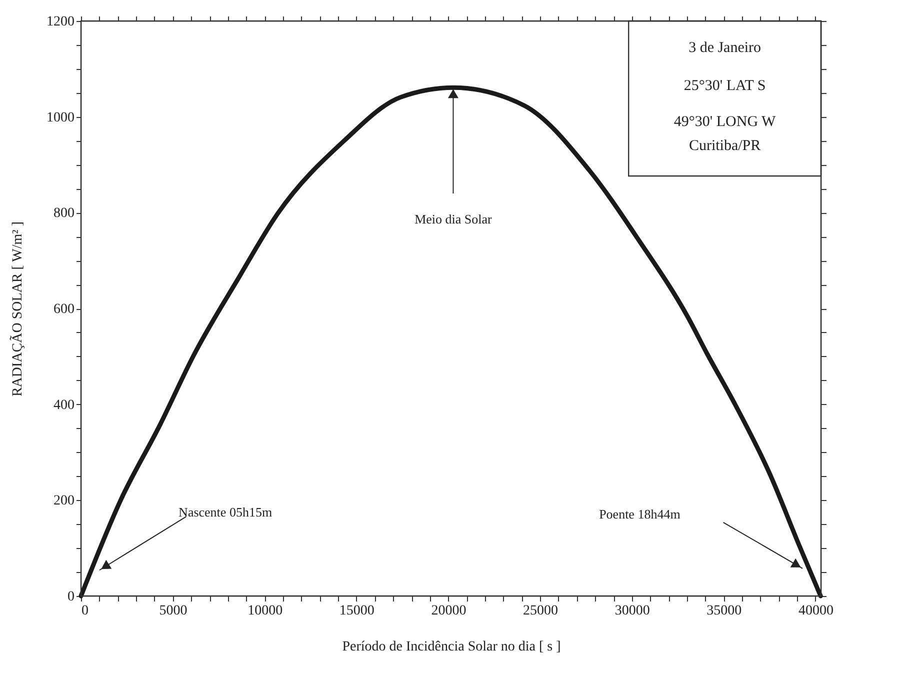  What do you see at coordinates (356, 611) in the screenshot?
I see `x-tick-label: 15000` at bounding box center [356, 611].